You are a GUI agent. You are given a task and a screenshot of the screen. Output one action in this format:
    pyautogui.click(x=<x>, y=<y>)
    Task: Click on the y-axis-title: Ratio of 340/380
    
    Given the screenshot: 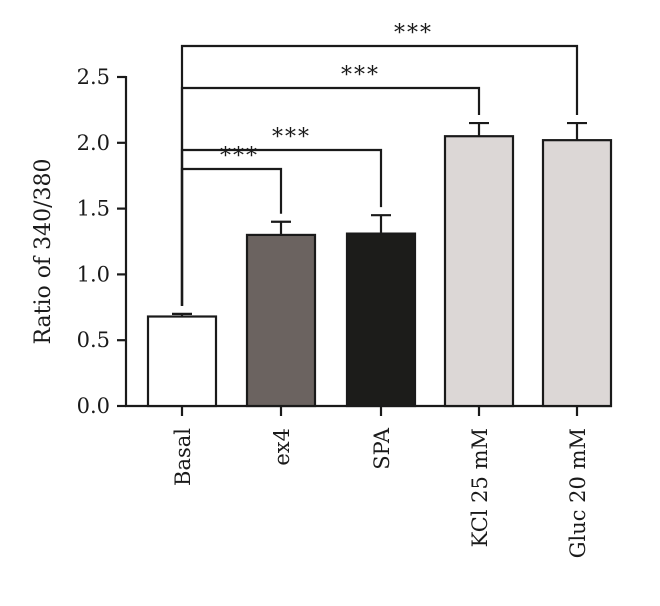 What is the action you would take?
    pyautogui.click(x=43, y=251)
    